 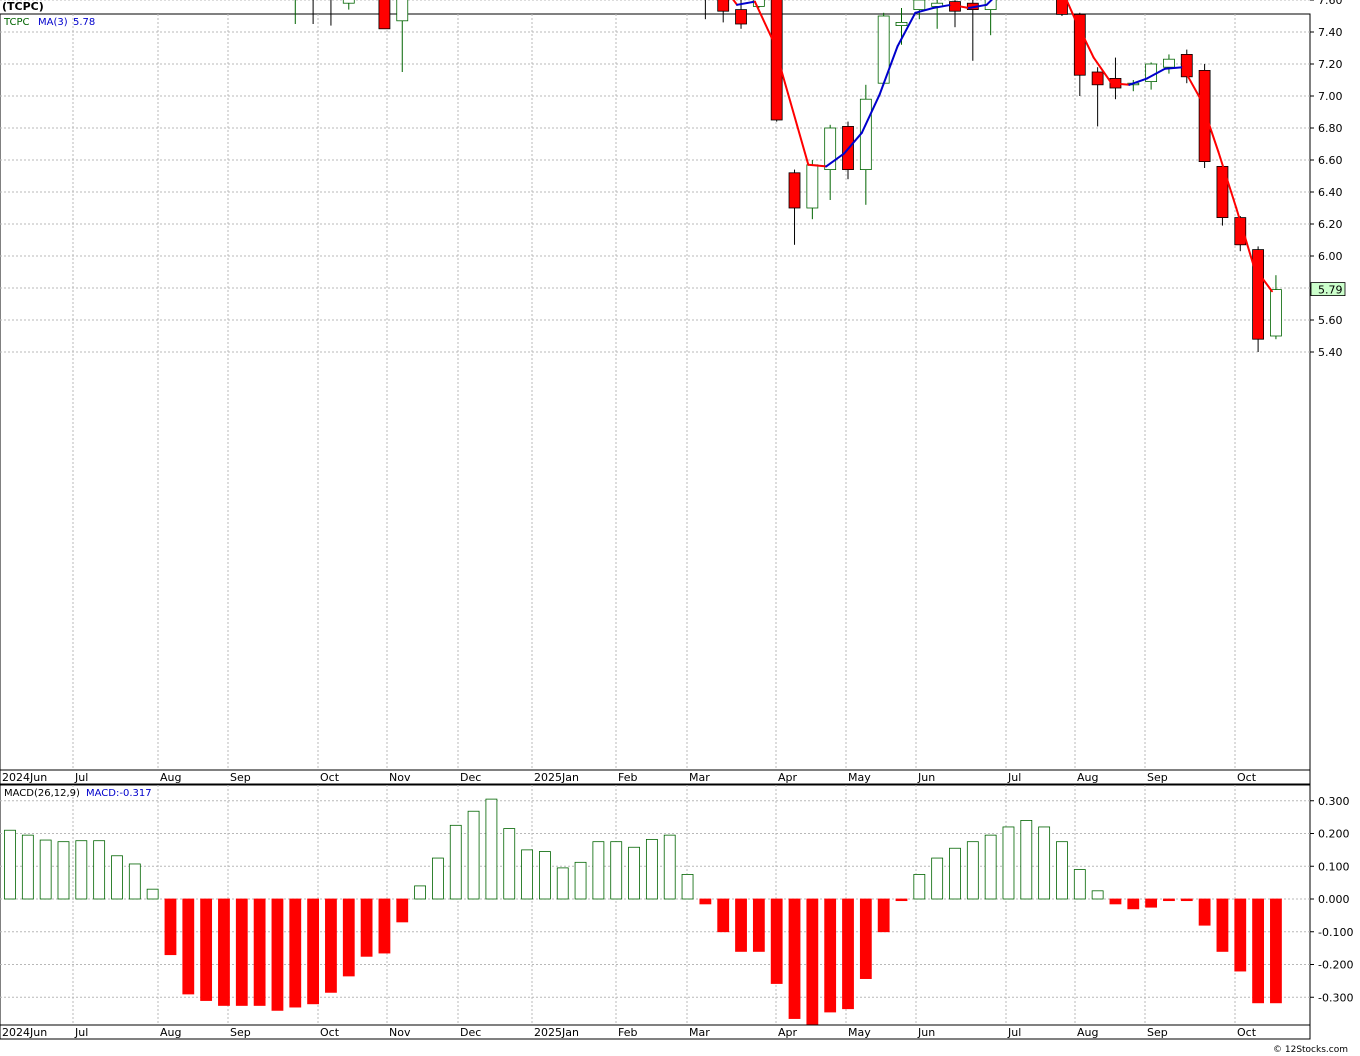 I want to click on price-x-label: Sep, so click(x=240, y=777).